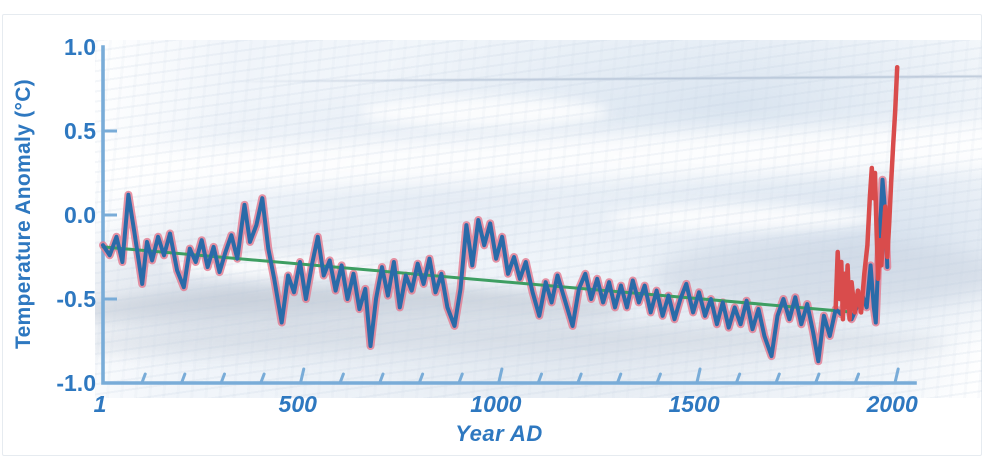 The image size is (991, 468). Describe the element at coordinates (100, 404) in the screenshot. I see `x-tick-label: 1` at that location.